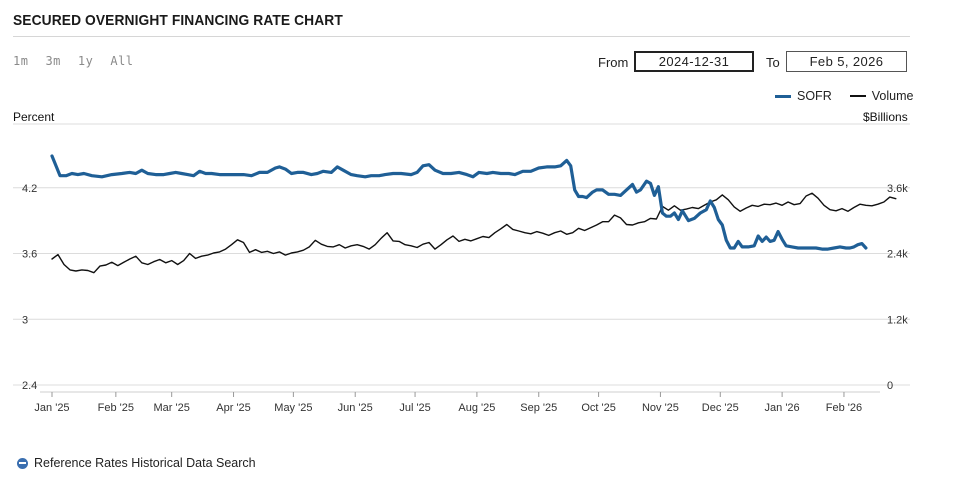 This screenshot has height=478, width=980. Describe the element at coordinates (892, 96) in the screenshot. I see `legend-label-volume: Volume` at that location.